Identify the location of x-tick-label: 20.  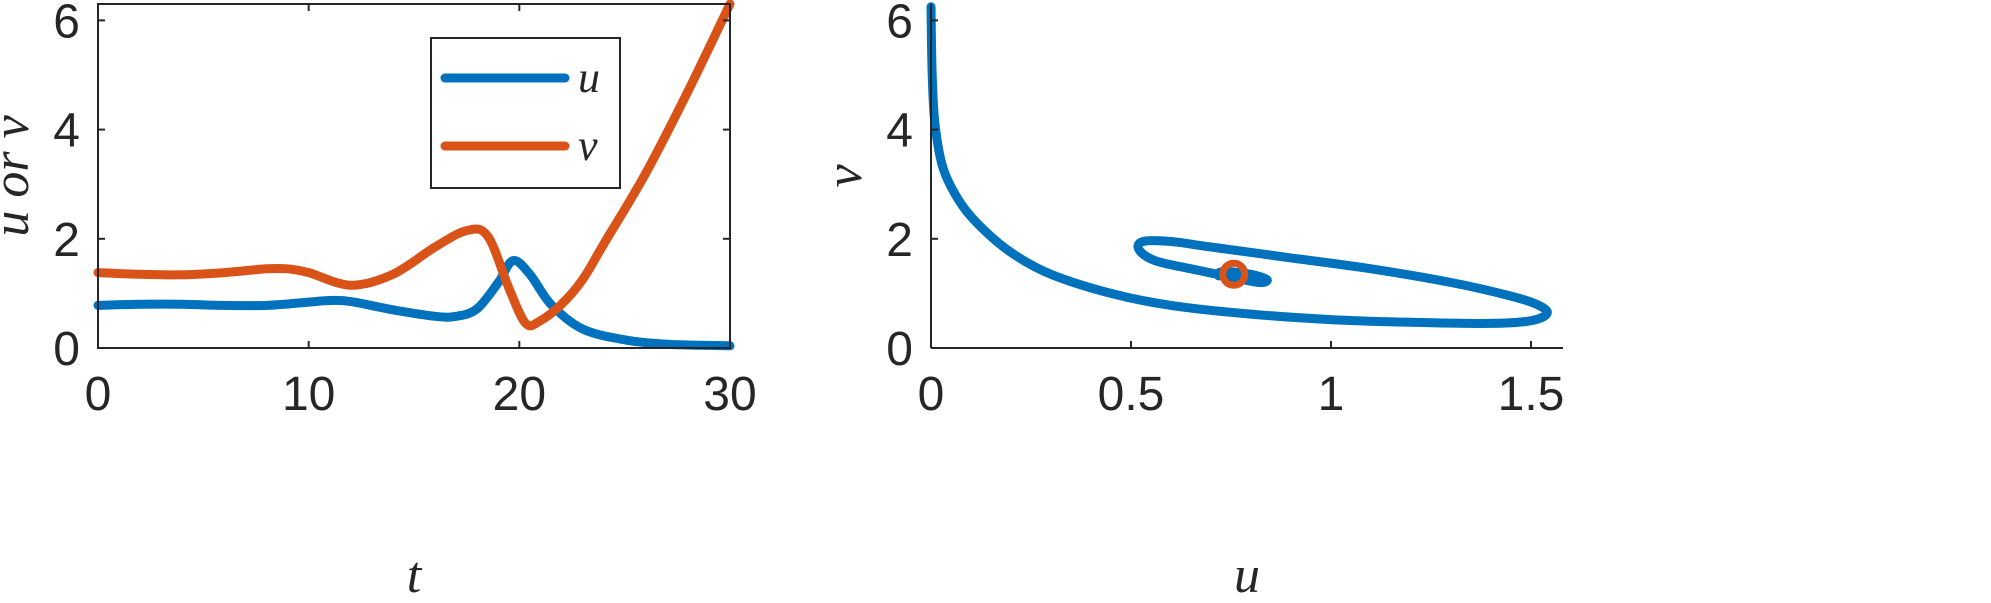
(519, 394).